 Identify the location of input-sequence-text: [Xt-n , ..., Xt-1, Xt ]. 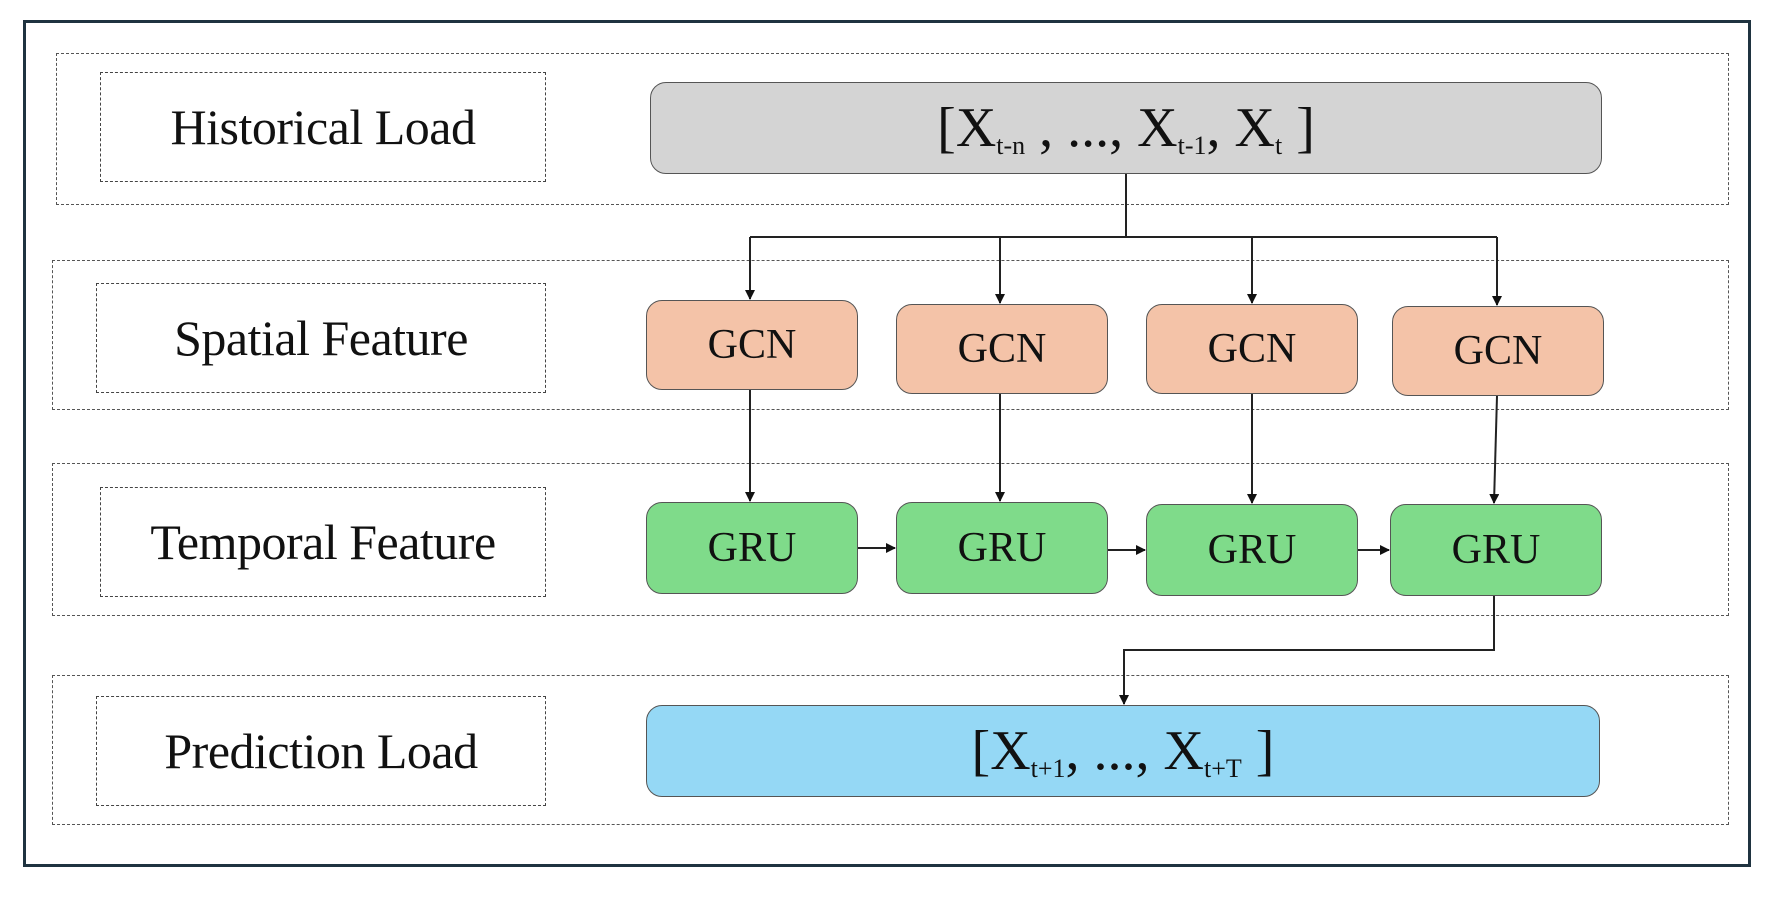
(1126, 128).